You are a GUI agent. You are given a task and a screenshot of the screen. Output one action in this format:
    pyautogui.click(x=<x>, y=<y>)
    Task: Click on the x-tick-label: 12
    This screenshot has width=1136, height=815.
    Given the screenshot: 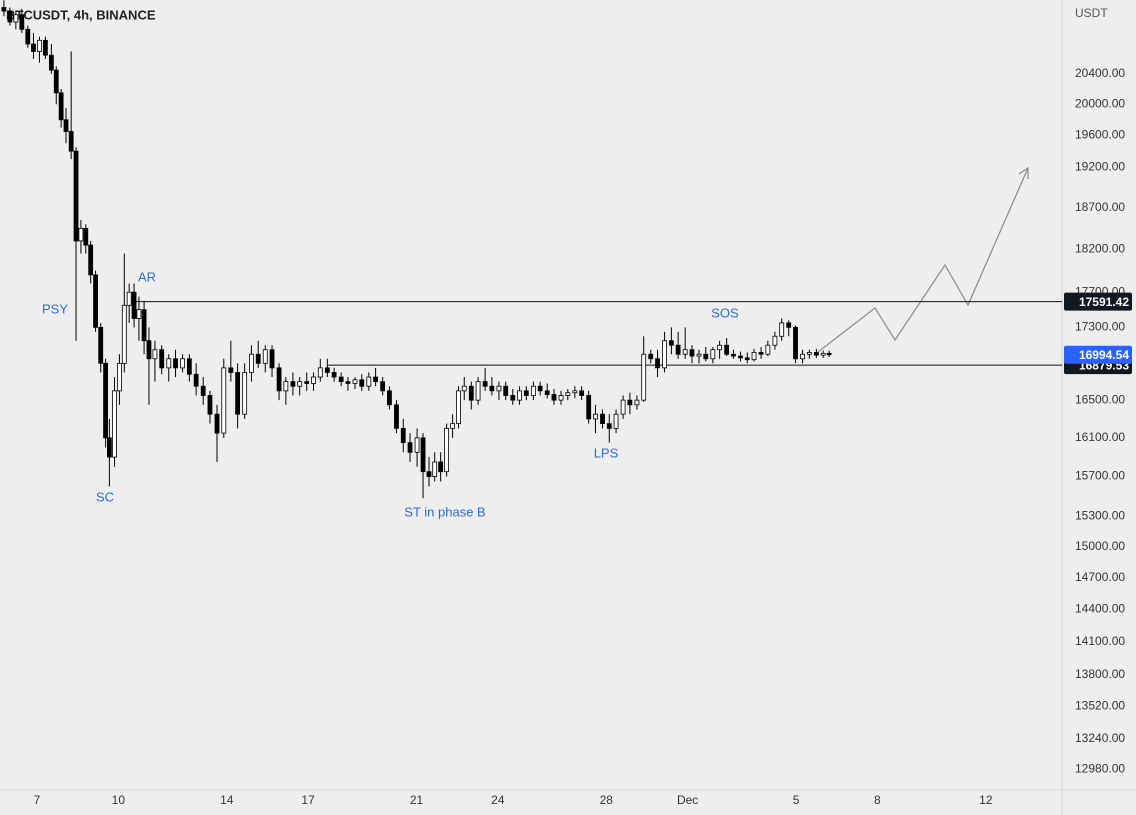 What is the action you would take?
    pyautogui.click(x=986, y=800)
    